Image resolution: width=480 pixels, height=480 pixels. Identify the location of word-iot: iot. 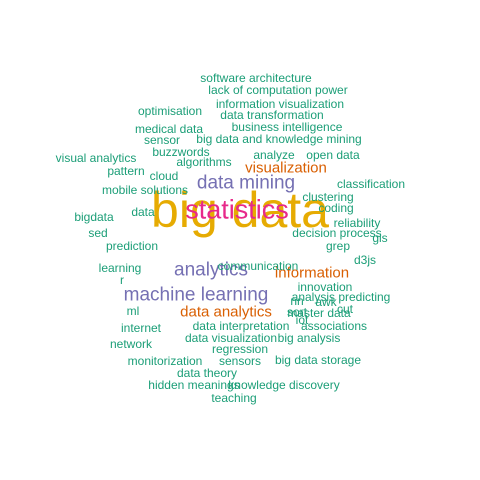
(302, 320).